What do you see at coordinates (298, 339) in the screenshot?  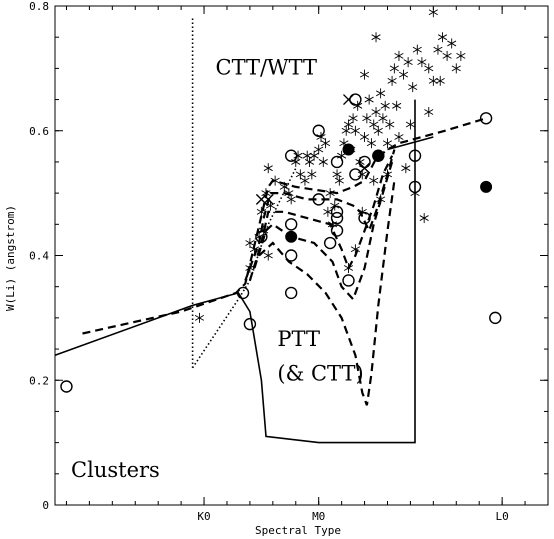 I see `region-label: PTT` at bounding box center [298, 339].